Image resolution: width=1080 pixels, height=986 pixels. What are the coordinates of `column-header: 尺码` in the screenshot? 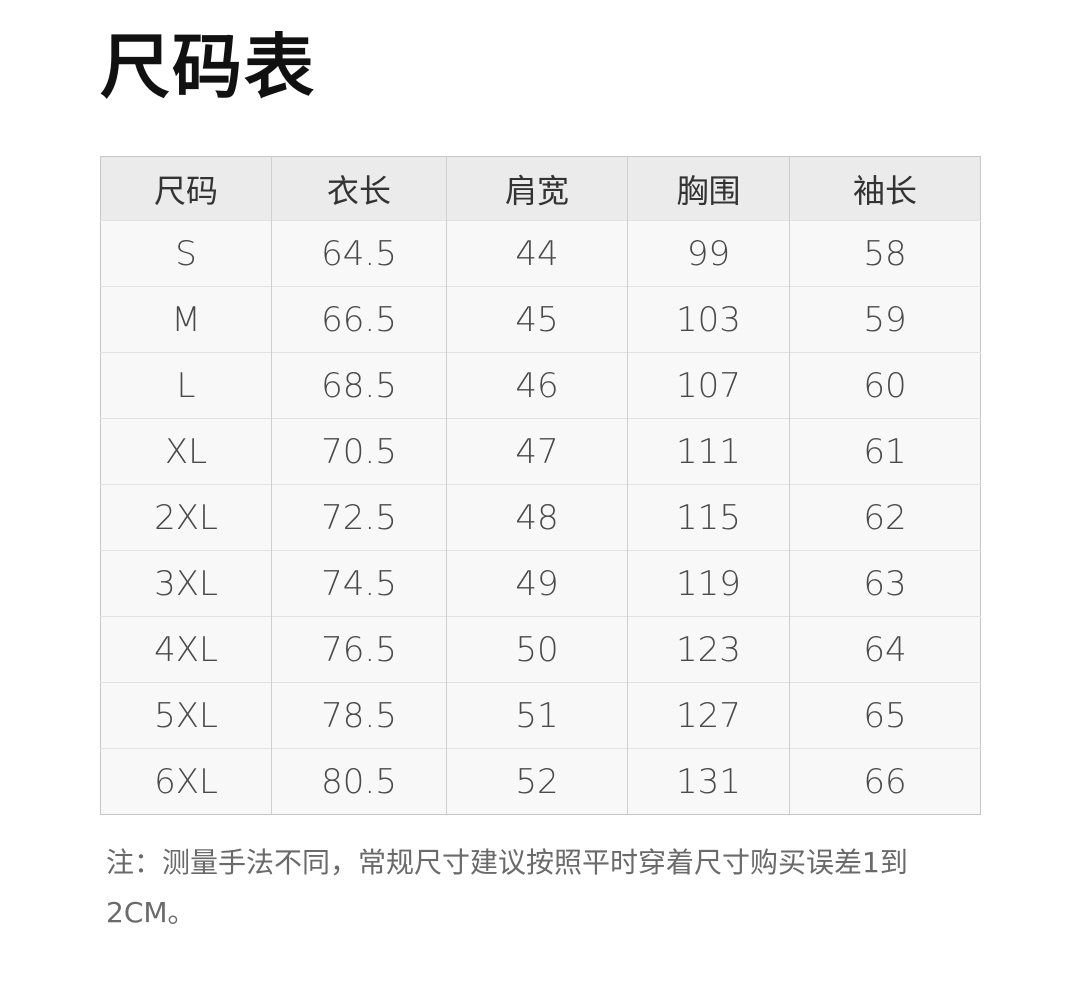 It's located at (186, 188).